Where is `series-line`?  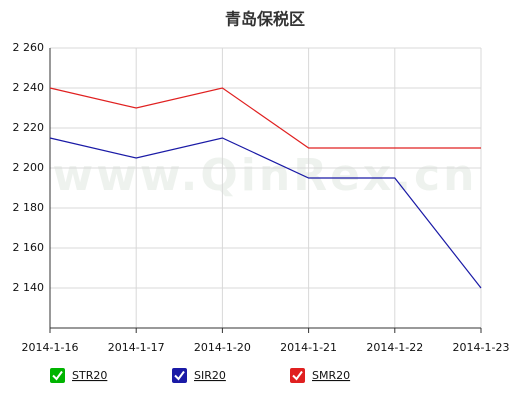
series-line is located at coordinates (265, 118).